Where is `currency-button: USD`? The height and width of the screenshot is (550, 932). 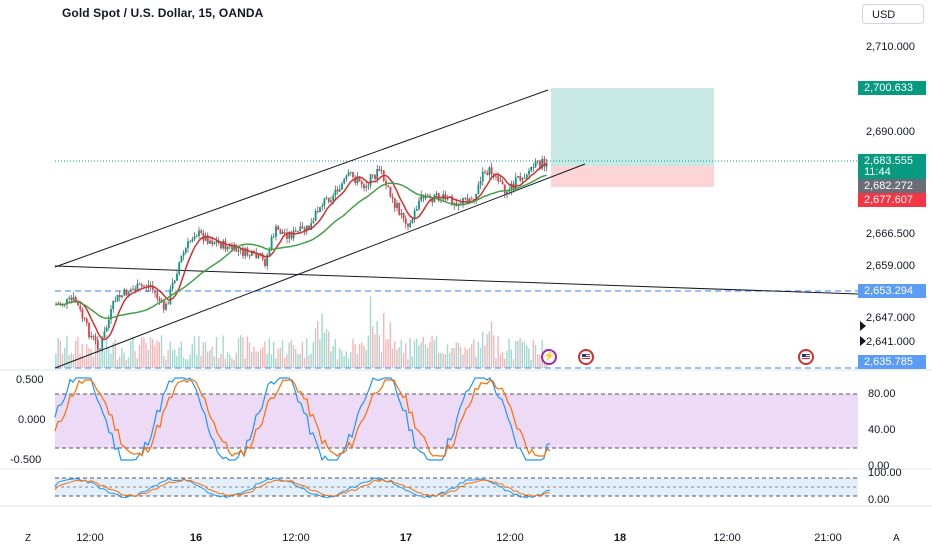 currency-button: USD is located at coordinates (893, 14).